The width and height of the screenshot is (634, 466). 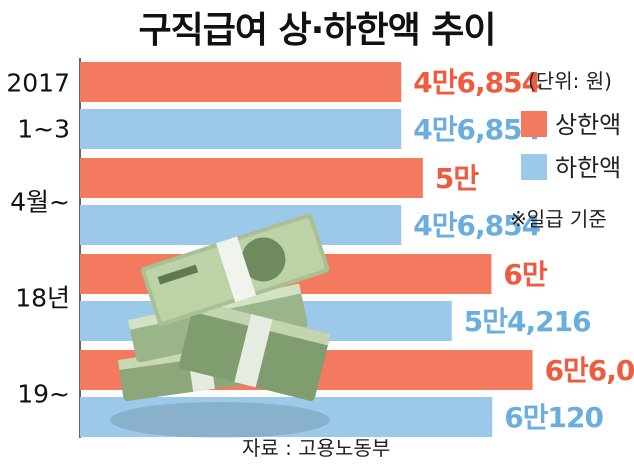 I want to click on category-labels: 2017 1~3 4월~ 18년 19~, so click(x=38, y=239).